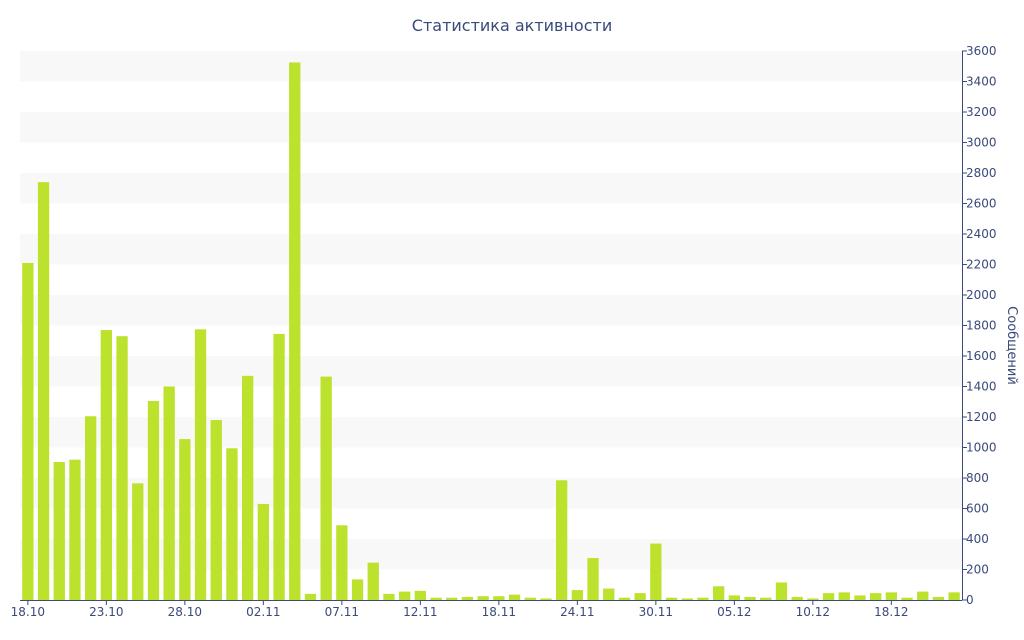 The image size is (1024, 640). Describe the element at coordinates (577, 612) in the screenshot. I see `x-tick-label: 24.11` at that location.